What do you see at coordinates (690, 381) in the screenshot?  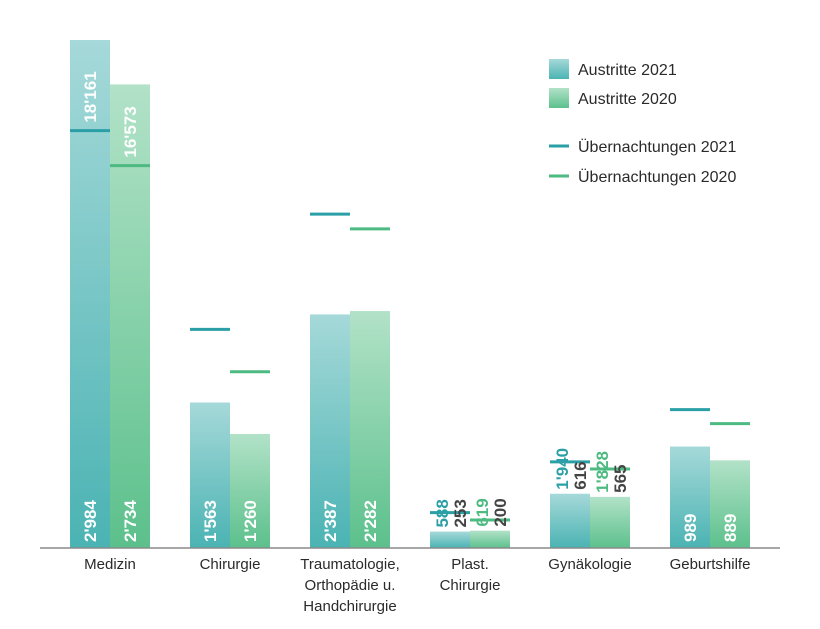 I see `label-uebernachtungen-2021: 3'628` at bounding box center [690, 381].